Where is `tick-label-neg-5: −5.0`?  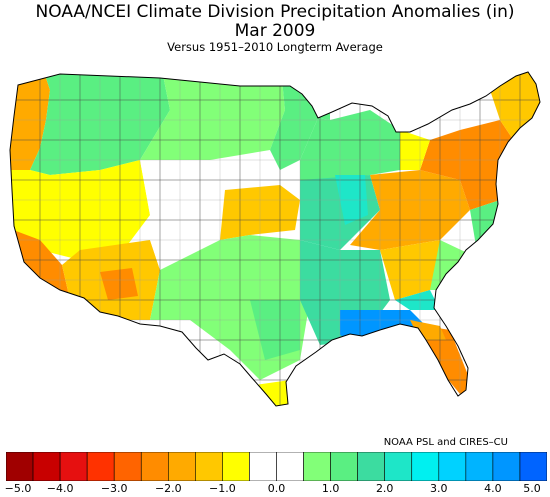 tick-label-neg-5: −5.0 is located at coordinates (18, 488).